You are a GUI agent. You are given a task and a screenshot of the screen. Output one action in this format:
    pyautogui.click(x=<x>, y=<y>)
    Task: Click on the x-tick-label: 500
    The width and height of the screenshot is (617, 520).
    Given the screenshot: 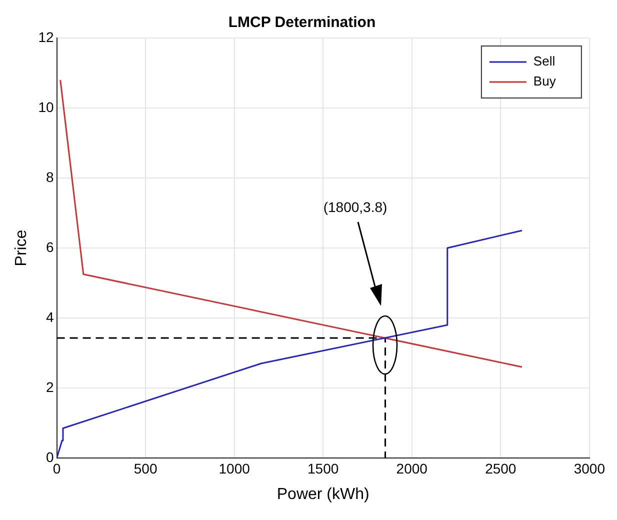 What is the action you would take?
    pyautogui.click(x=146, y=468)
    